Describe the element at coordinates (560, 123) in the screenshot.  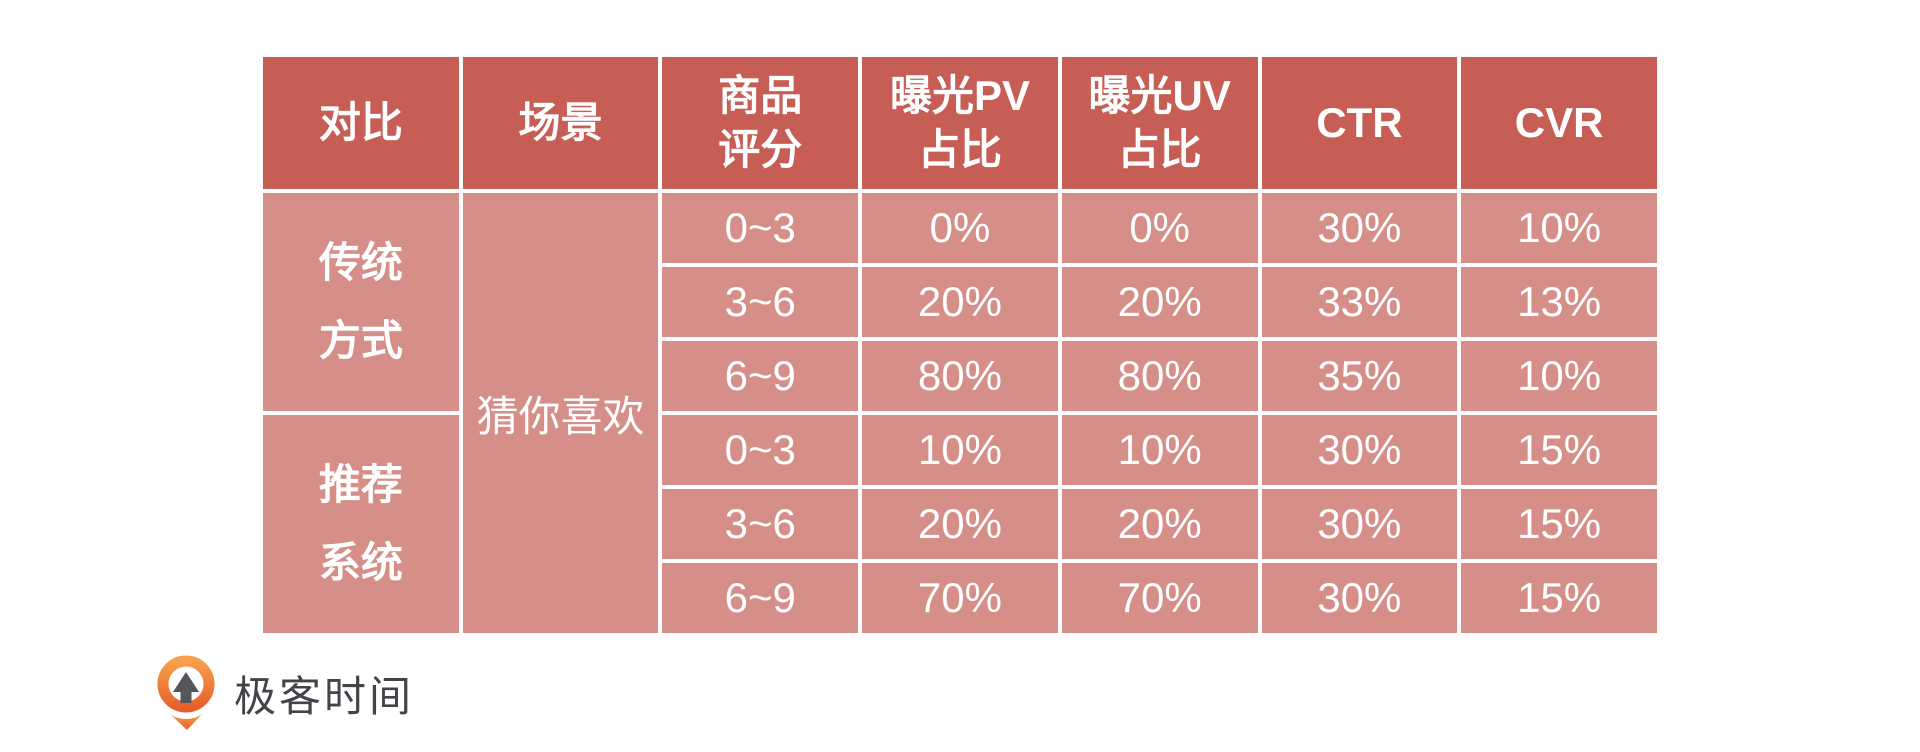
I see `column-header-scene: 场景` at that location.